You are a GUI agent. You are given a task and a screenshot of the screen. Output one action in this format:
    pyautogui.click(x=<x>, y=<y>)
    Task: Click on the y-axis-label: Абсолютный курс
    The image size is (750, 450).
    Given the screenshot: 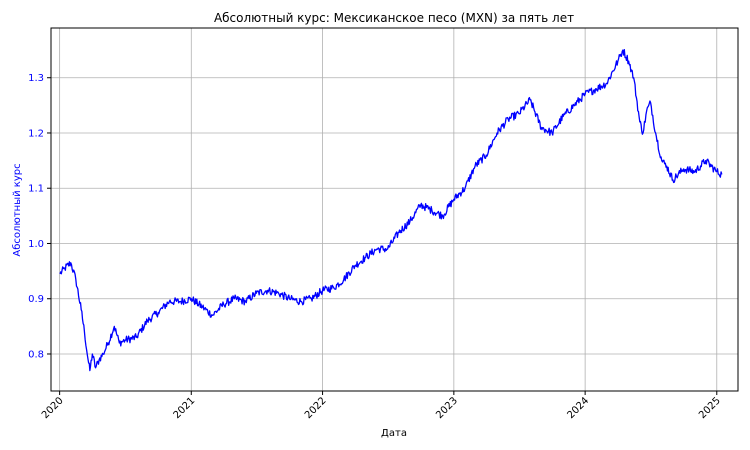 What is the action you would take?
    pyautogui.click(x=17, y=209)
    